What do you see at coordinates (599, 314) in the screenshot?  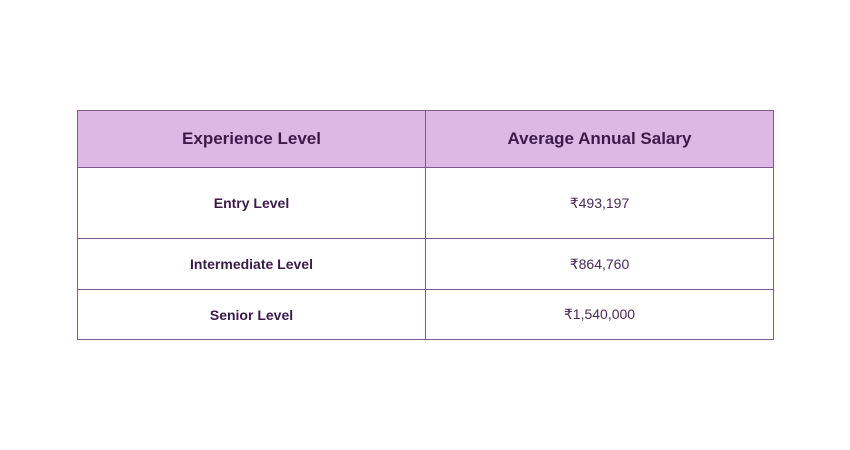 I see `salary-cell: ₹1,540,000` at bounding box center [599, 314].